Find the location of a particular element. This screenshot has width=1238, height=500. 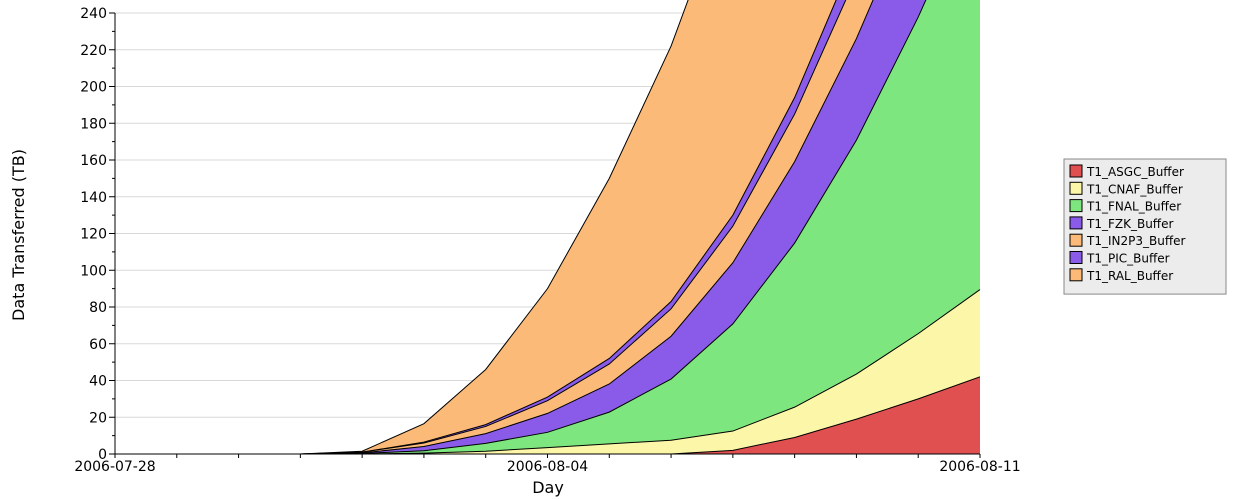

y-tick-label: 100 is located at coordinates (93, 271).